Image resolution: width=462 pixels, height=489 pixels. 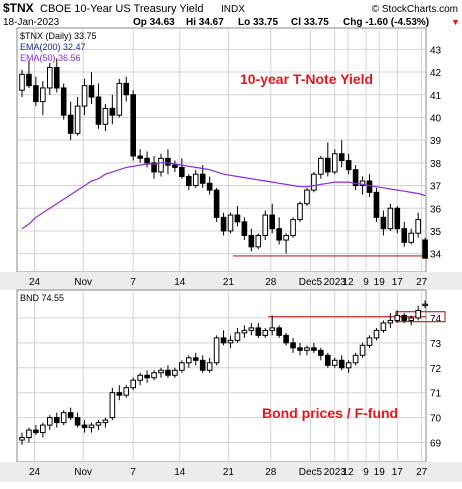 What do you see at coordinates (386, 22) in the screenshot?
I see `quote-change: Chg -1.60 (-4.53%)` at bounding box center [386, 22].